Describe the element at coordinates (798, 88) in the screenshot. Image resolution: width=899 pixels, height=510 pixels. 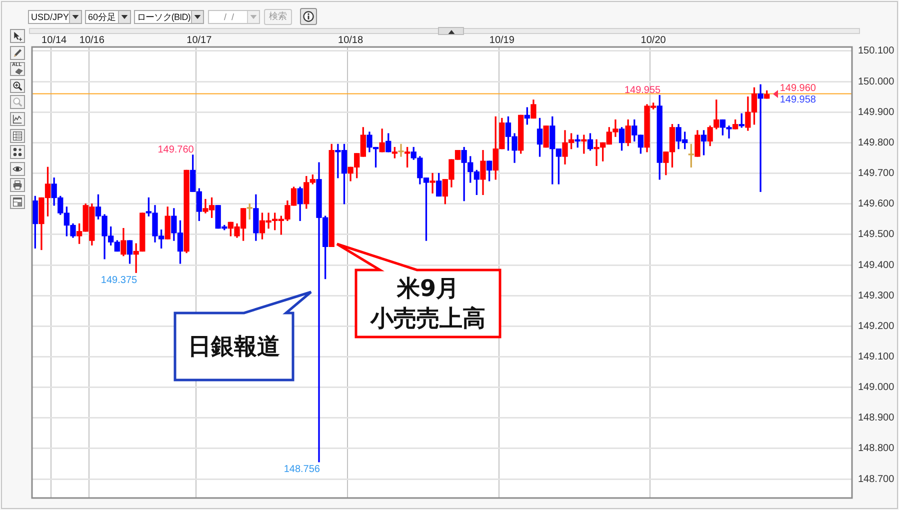
I see `ref-line-label: 149.960` at that location.